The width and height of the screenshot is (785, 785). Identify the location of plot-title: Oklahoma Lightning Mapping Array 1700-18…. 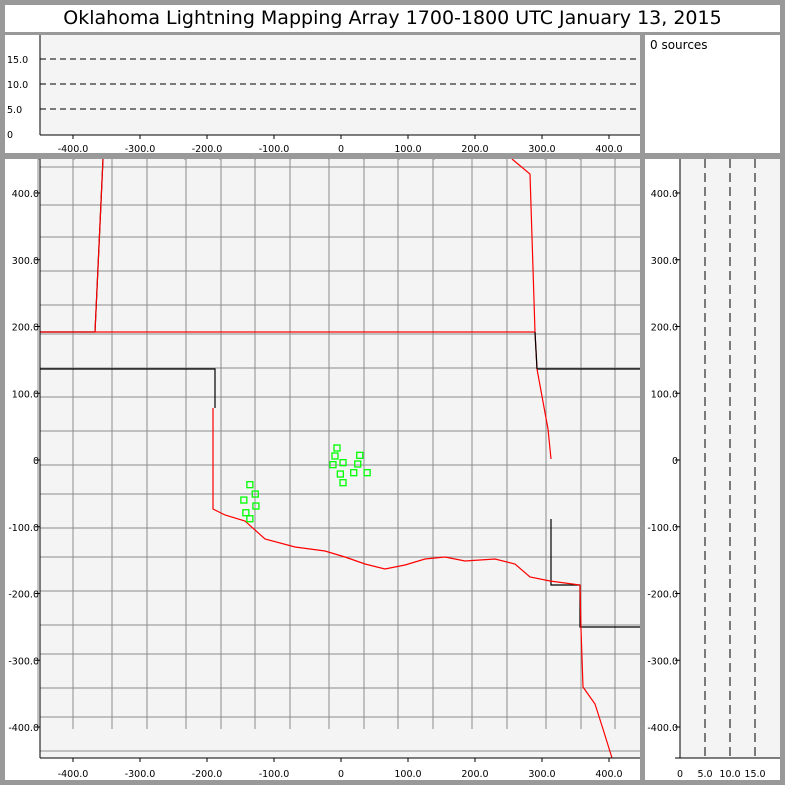
(392, 18).